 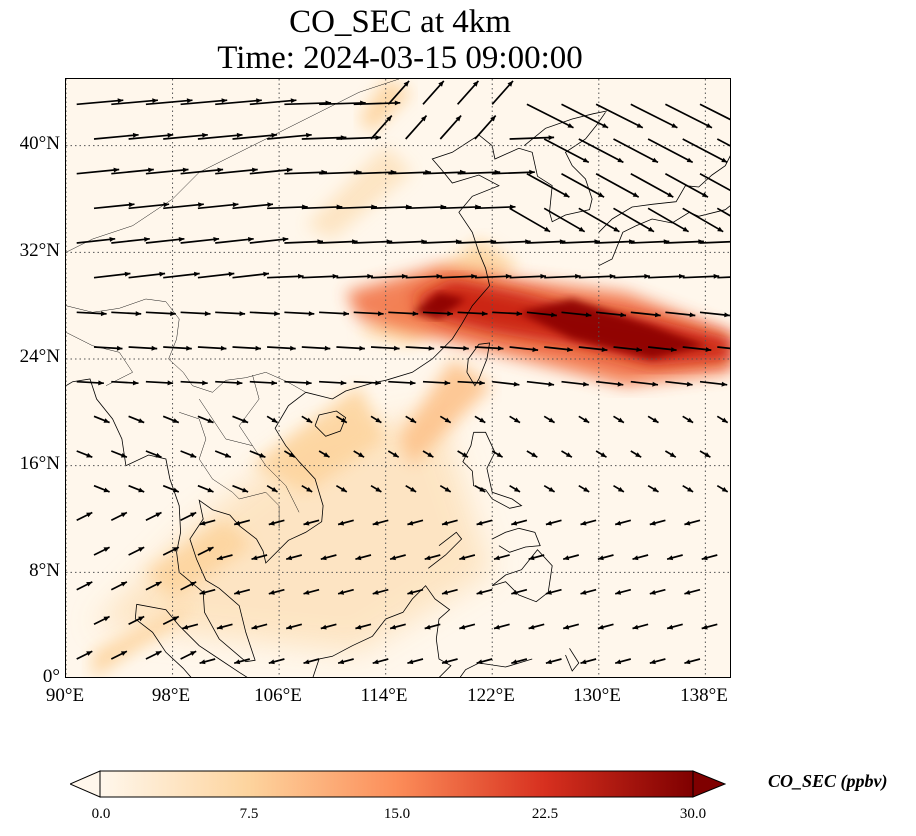 I want to click on colorbar-tick-label: 22.5, so click(x=545, y=814).